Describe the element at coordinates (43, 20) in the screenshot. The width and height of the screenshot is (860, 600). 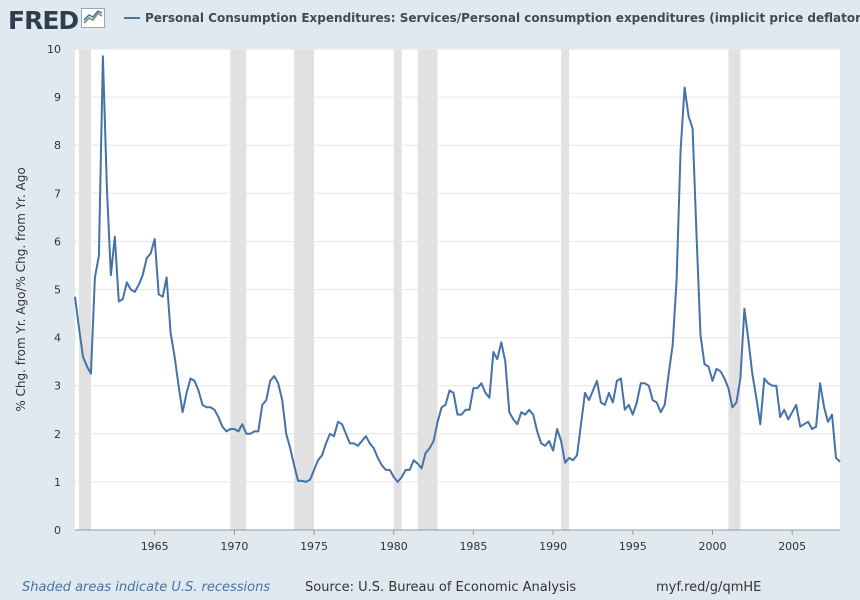
I see `fred-logo-text: FRED` at that location.